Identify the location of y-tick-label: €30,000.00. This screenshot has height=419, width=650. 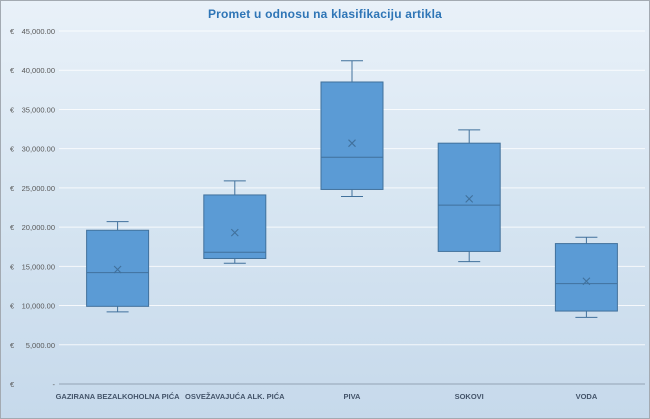
(32, 149).